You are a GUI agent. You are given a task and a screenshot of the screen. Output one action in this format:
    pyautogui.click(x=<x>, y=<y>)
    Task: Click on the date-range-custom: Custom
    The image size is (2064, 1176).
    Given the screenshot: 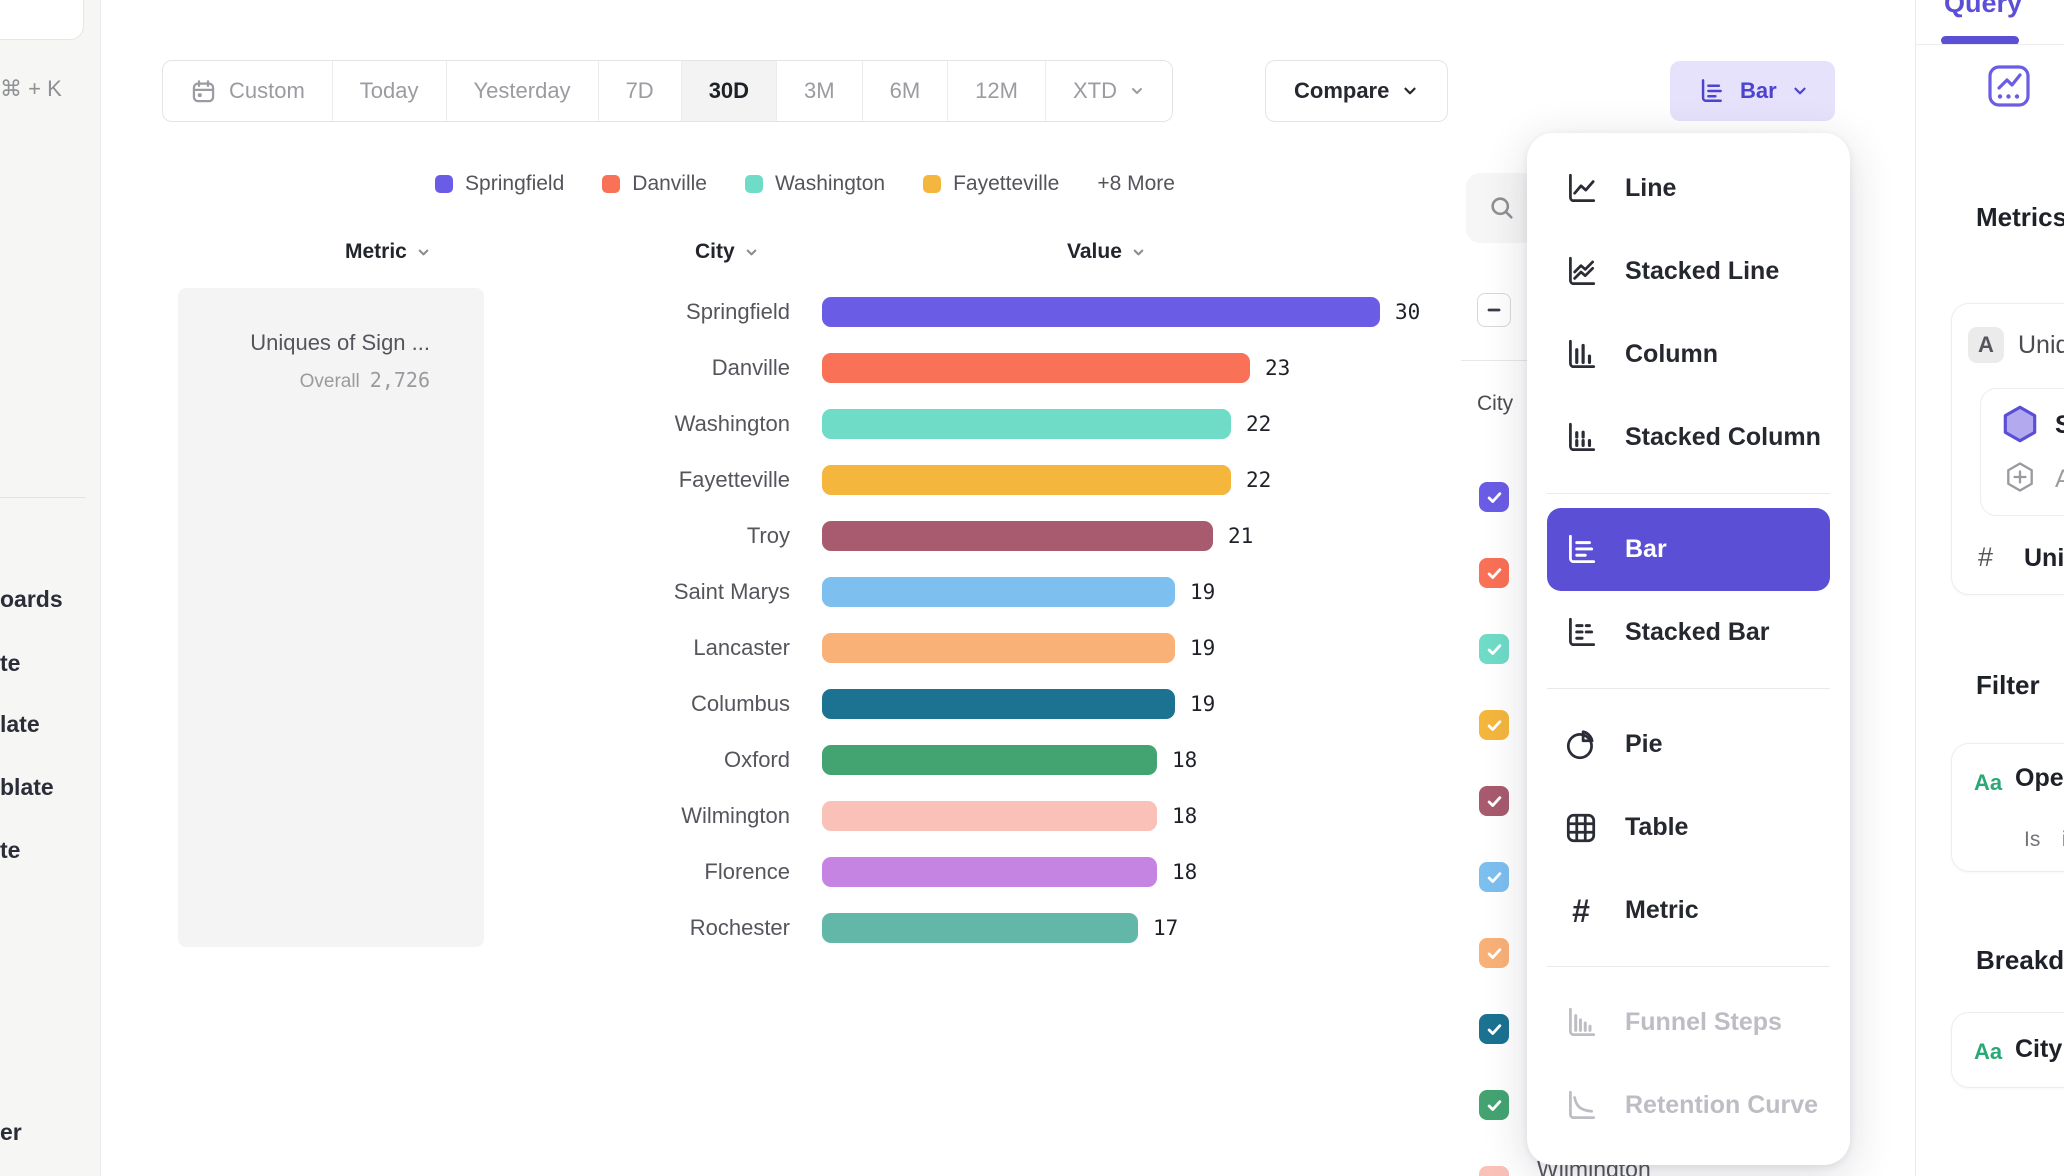 What is the action you would take?
    pyautogui.click(x=248, y=91)
    